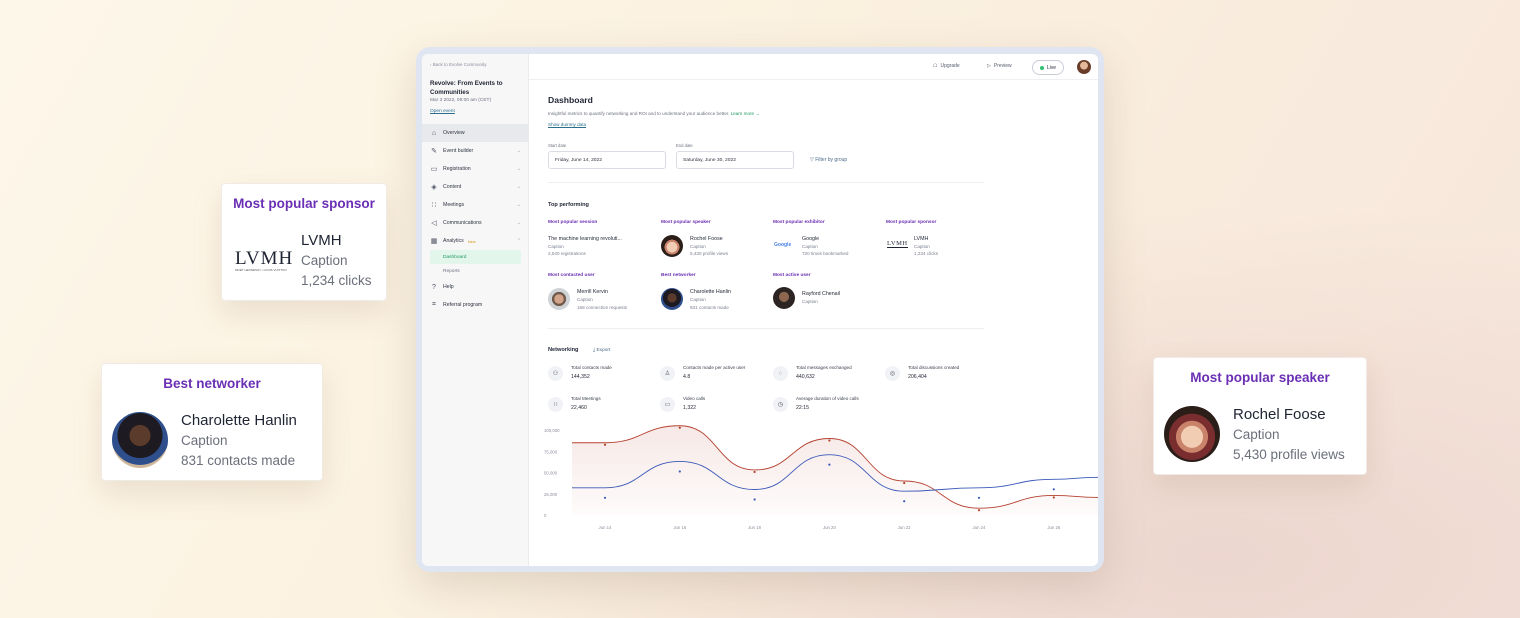 Image resolution: width=1520 pixels, height=618 pixels. Describe the element at coordinates (563, 350) in the screenshot. I see `networking-title: Networking` at that location.